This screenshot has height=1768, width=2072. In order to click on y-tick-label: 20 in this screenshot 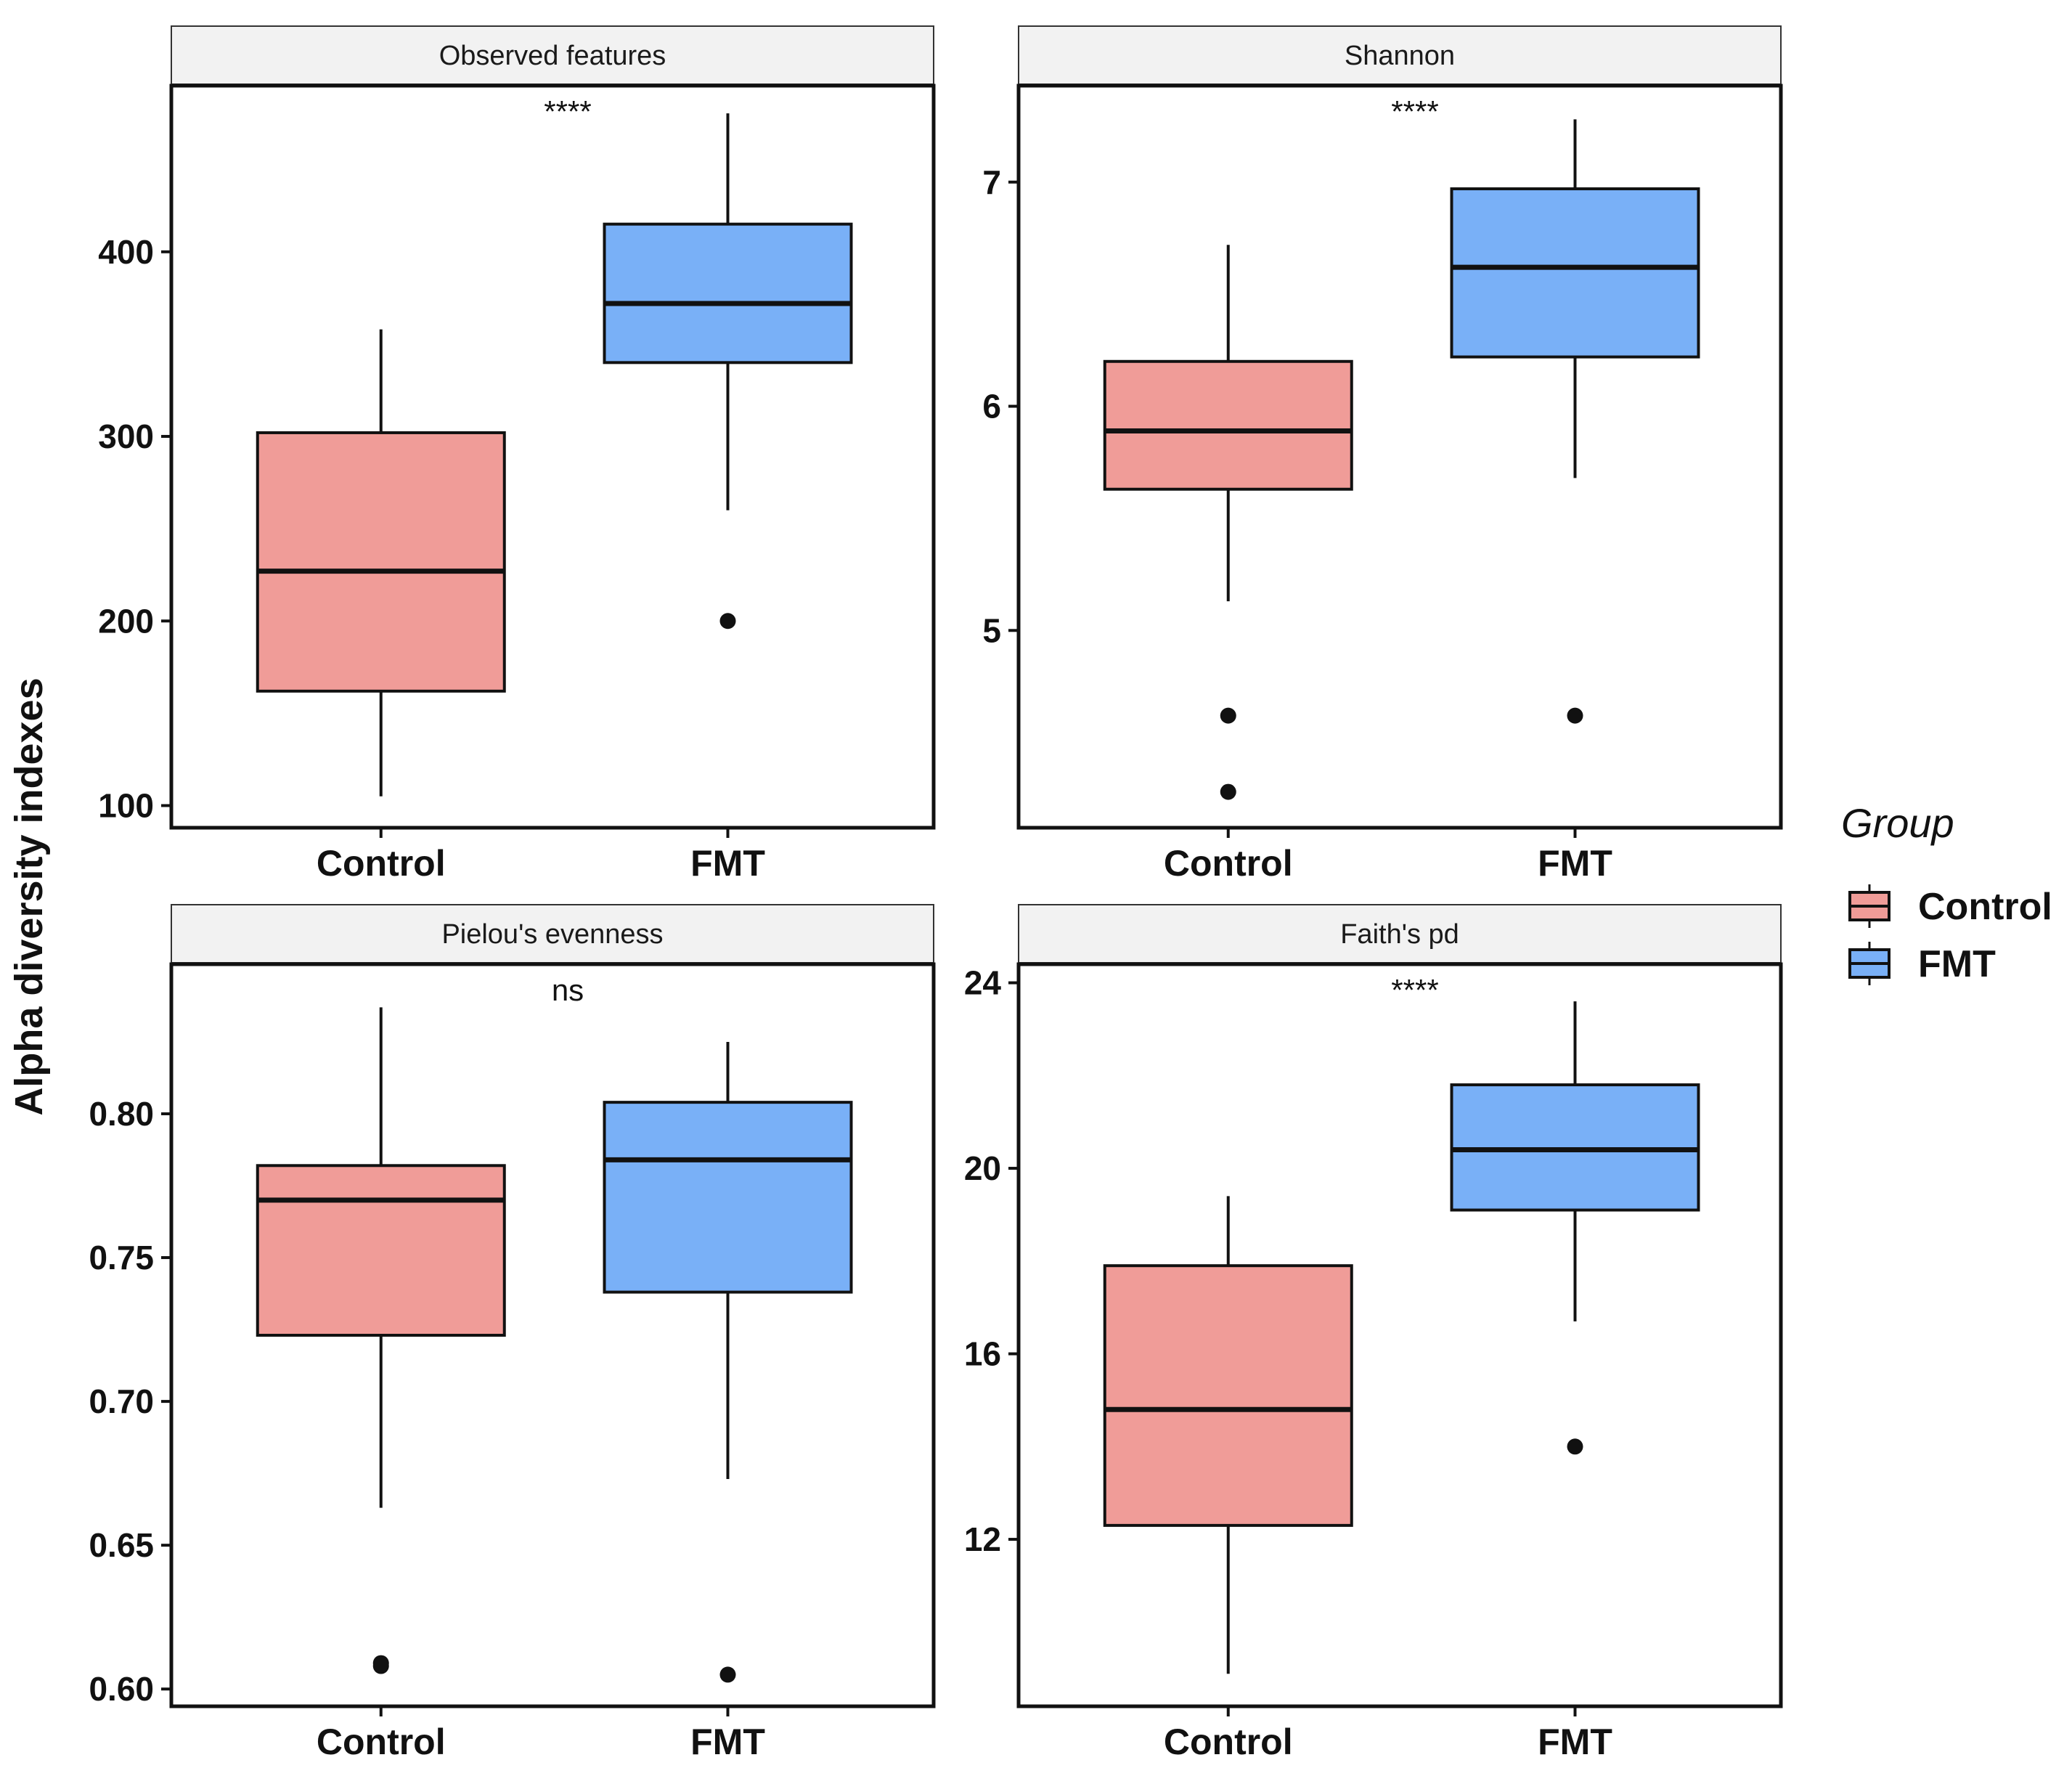, I will do `click(983, 1168)`.